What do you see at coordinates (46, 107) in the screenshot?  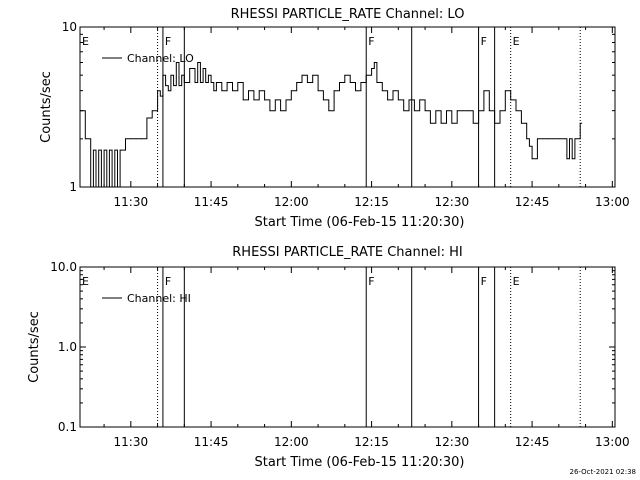 I see `y-axis-label: Counts/sec` at bounding box center [46, 107].